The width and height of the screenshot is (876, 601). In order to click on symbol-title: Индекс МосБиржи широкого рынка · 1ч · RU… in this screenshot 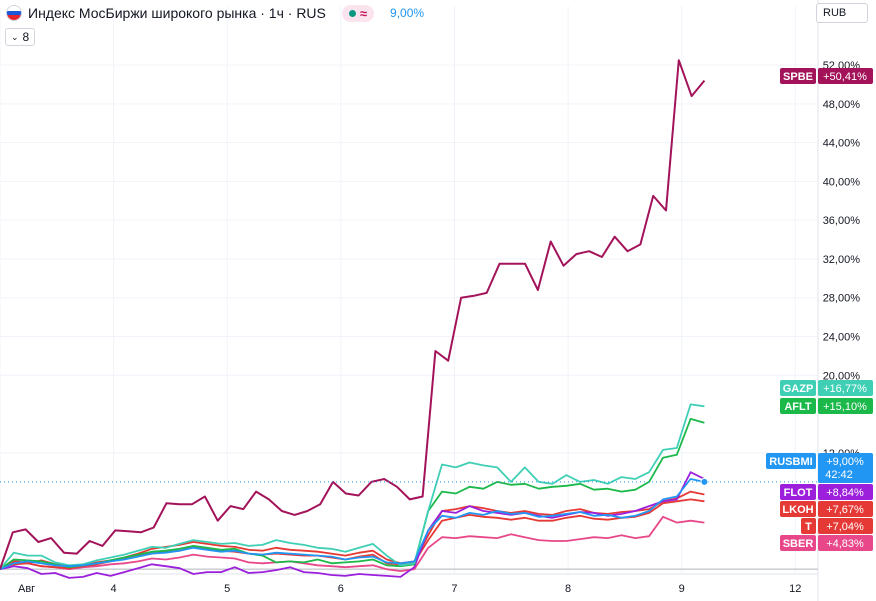, I will do `click(177, 13)`.